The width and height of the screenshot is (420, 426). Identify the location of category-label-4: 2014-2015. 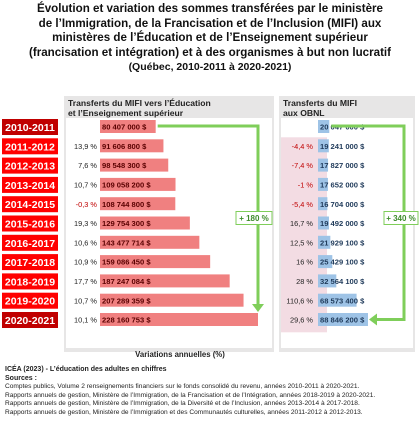
(30, 205).